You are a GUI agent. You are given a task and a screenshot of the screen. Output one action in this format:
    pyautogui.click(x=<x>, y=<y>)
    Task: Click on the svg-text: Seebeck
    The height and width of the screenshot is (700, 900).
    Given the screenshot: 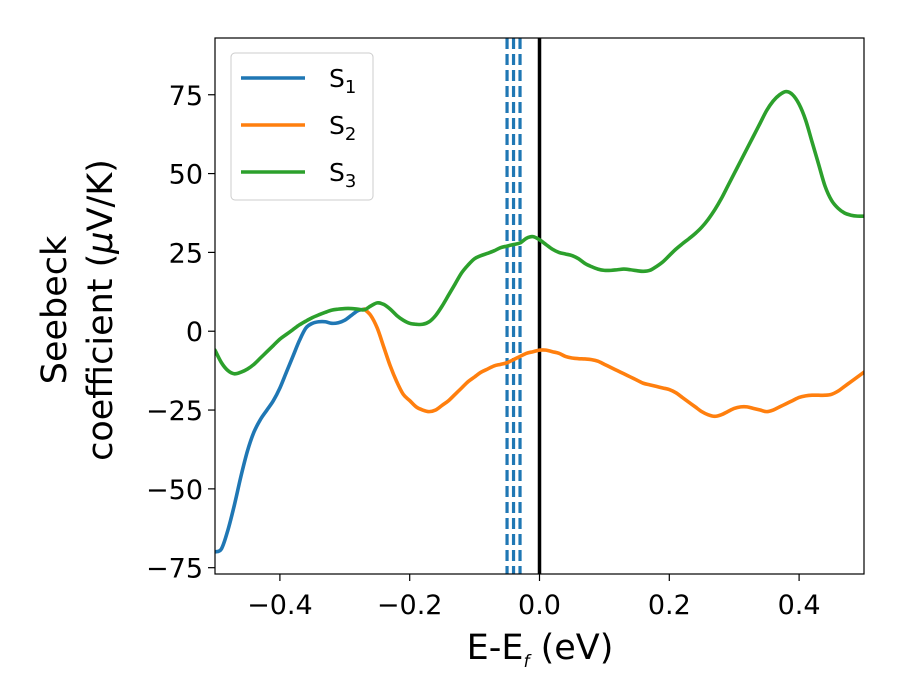 What is the action you would take?
    pyautogui.click(x=55, y=309)
    